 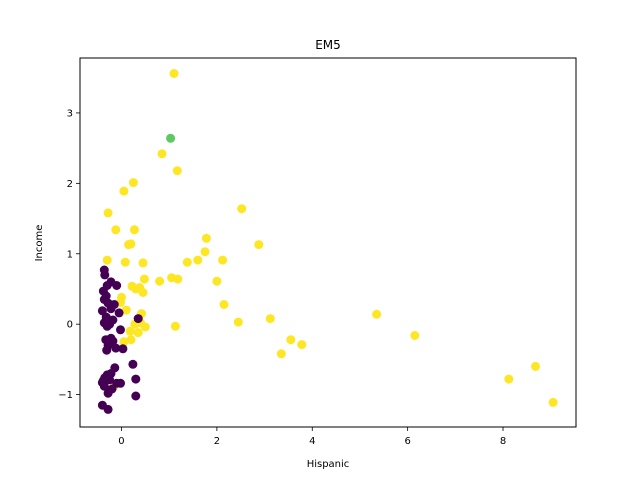 I want to click on x-tick-label: 6, so click(x=407, y=441).